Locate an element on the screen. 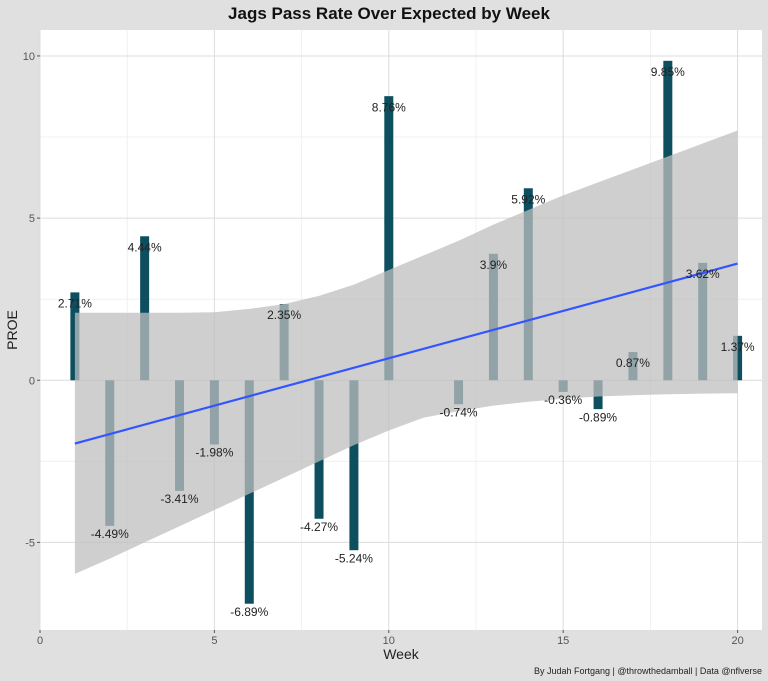 Image resolution: width=768 pixels, height=681 pixels. data-label: 3.9% is located at coordinates (494, 265).